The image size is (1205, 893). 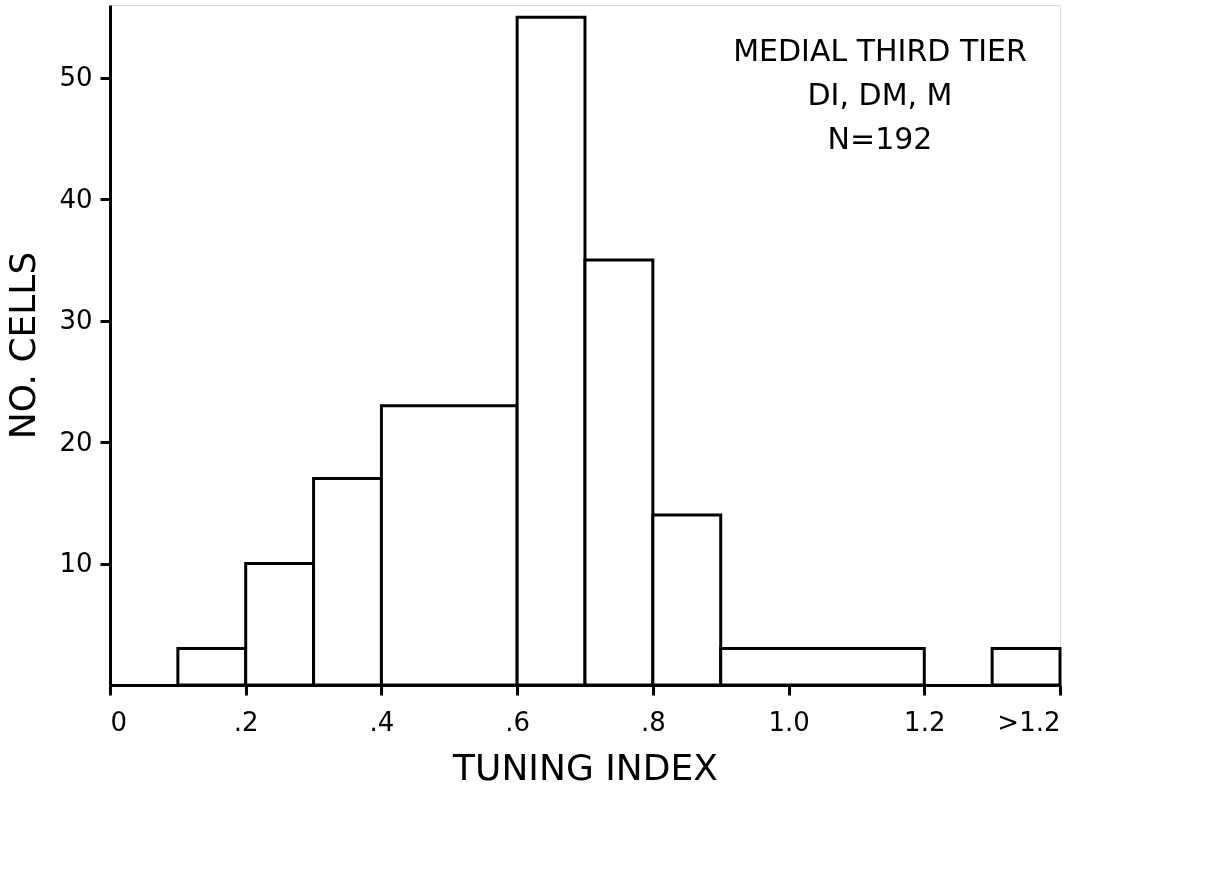 What do you see at coordinates (76, 320) in the screenshot?
I see `y-tick-label: 30` at bounding box center [76, 320].